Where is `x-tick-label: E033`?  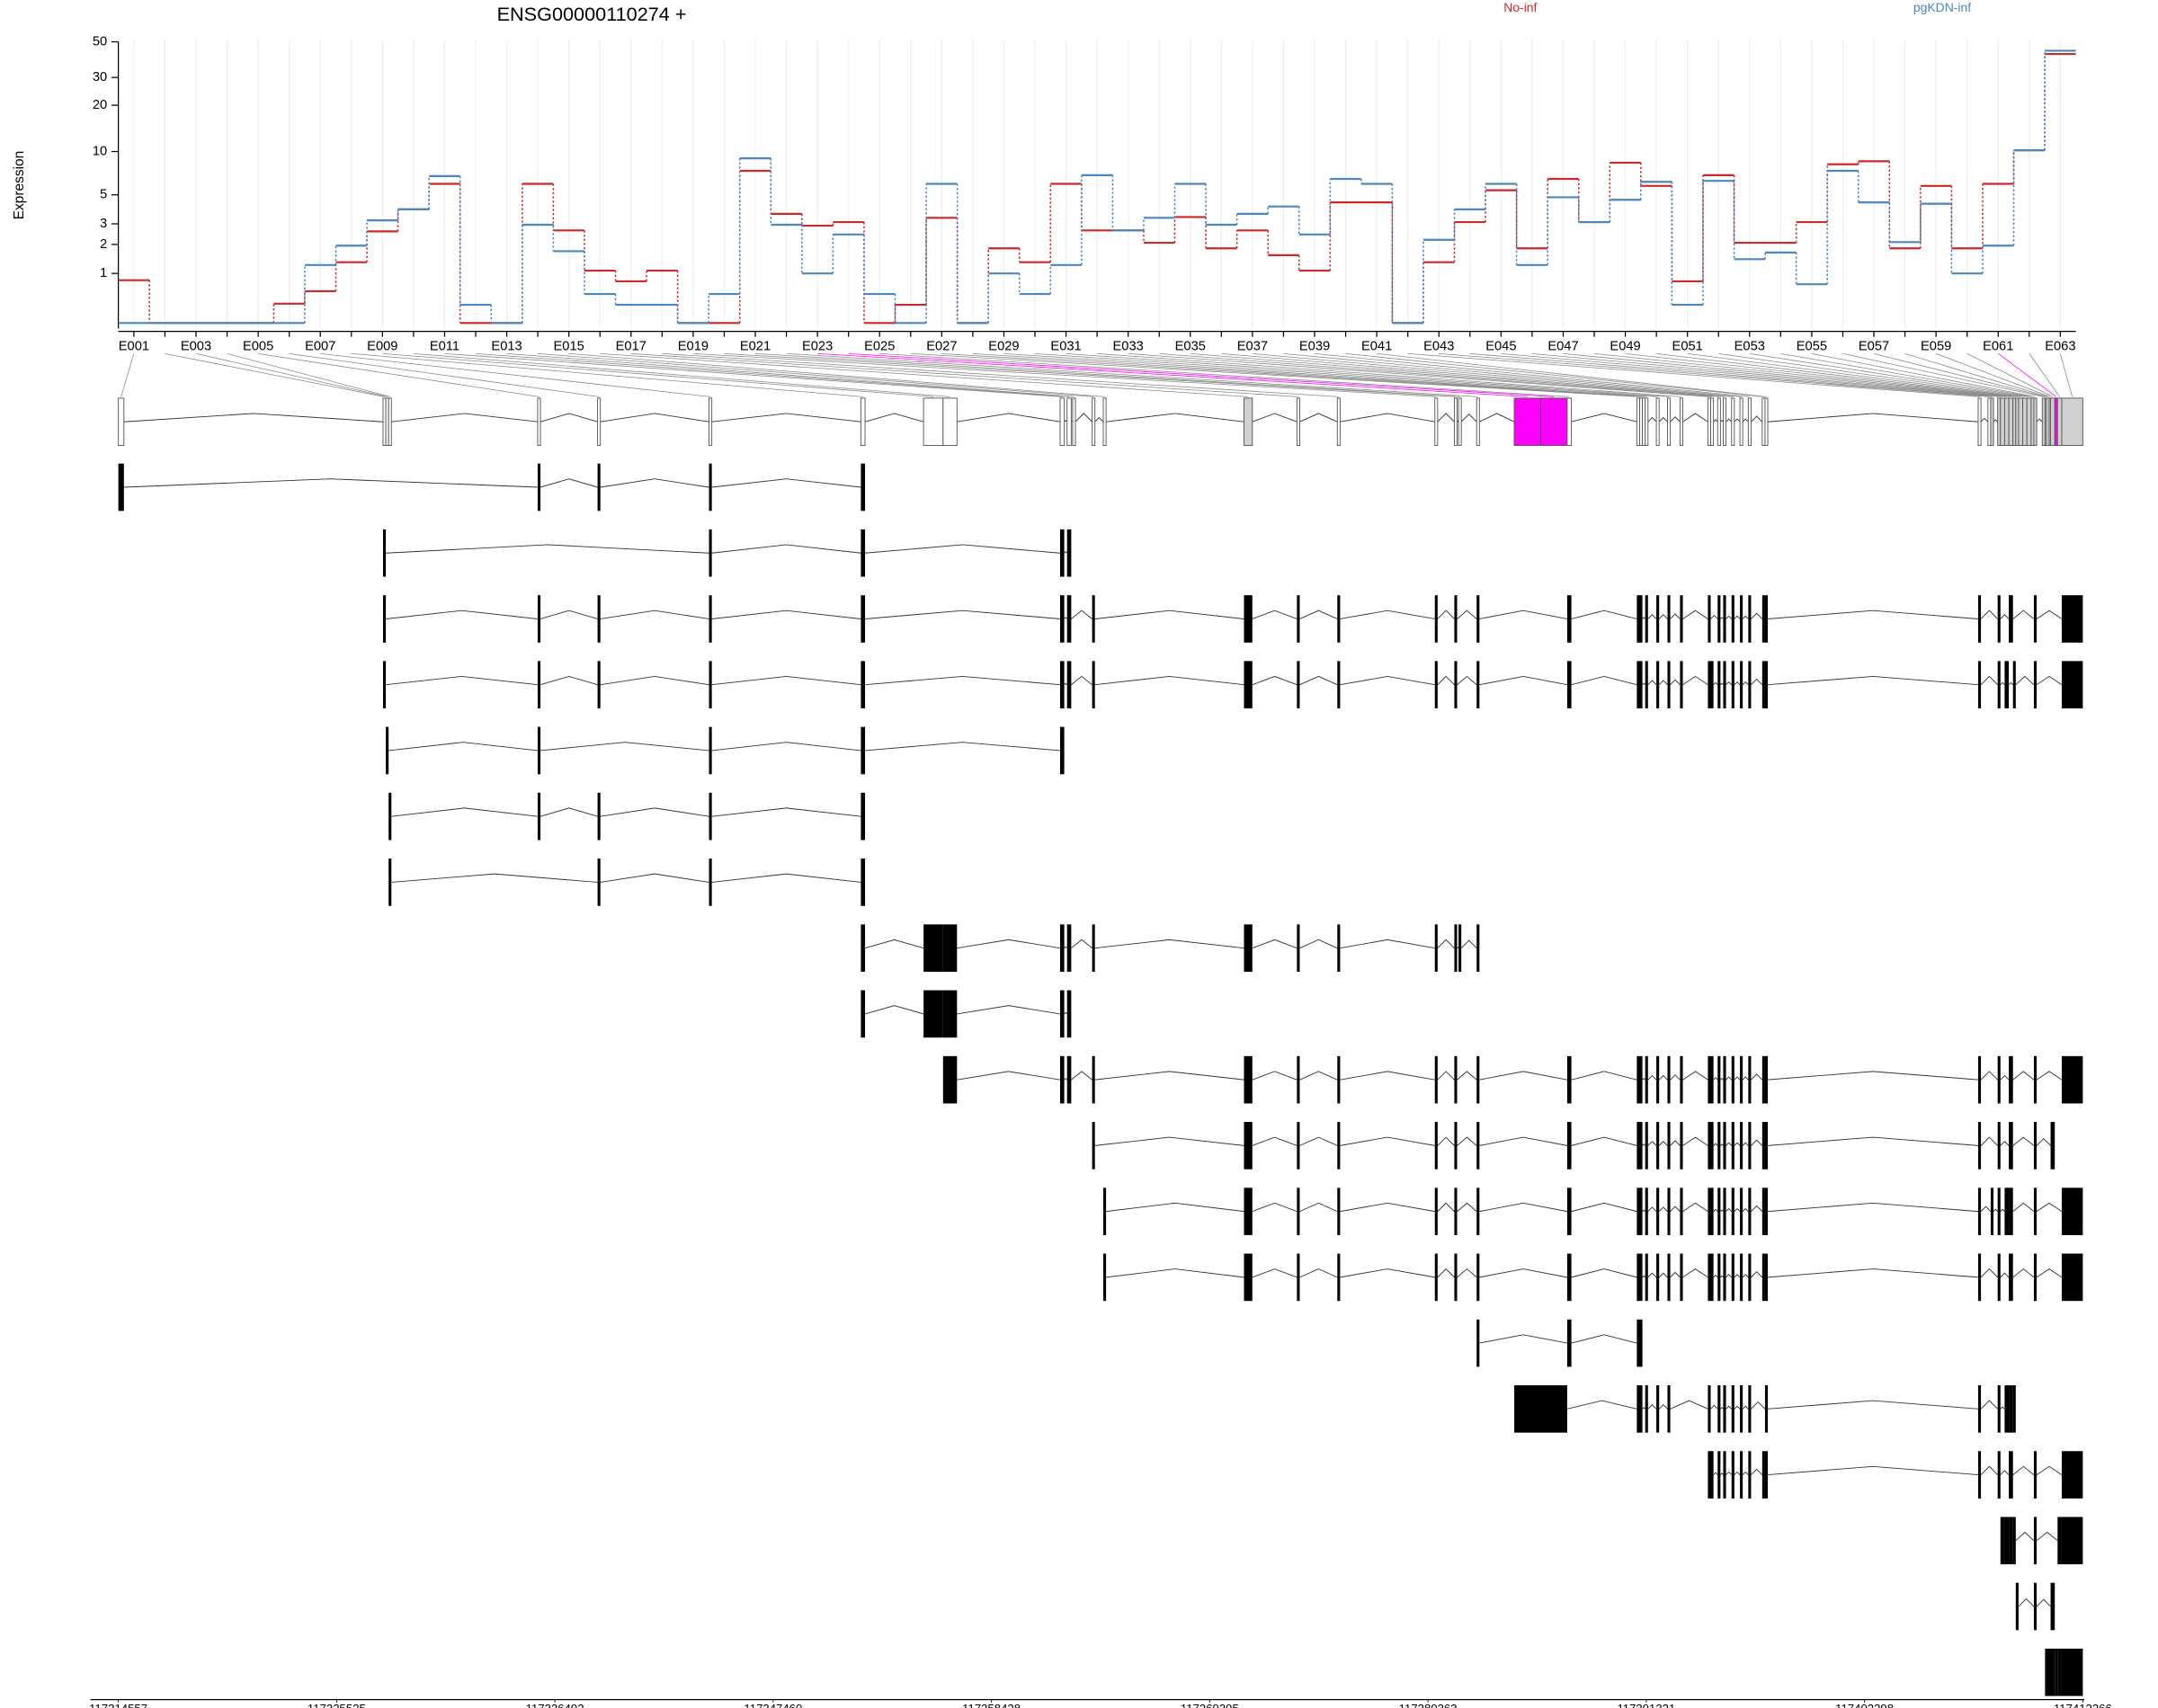 x-tick-label: E033 is located at coordinates (1128, 347).